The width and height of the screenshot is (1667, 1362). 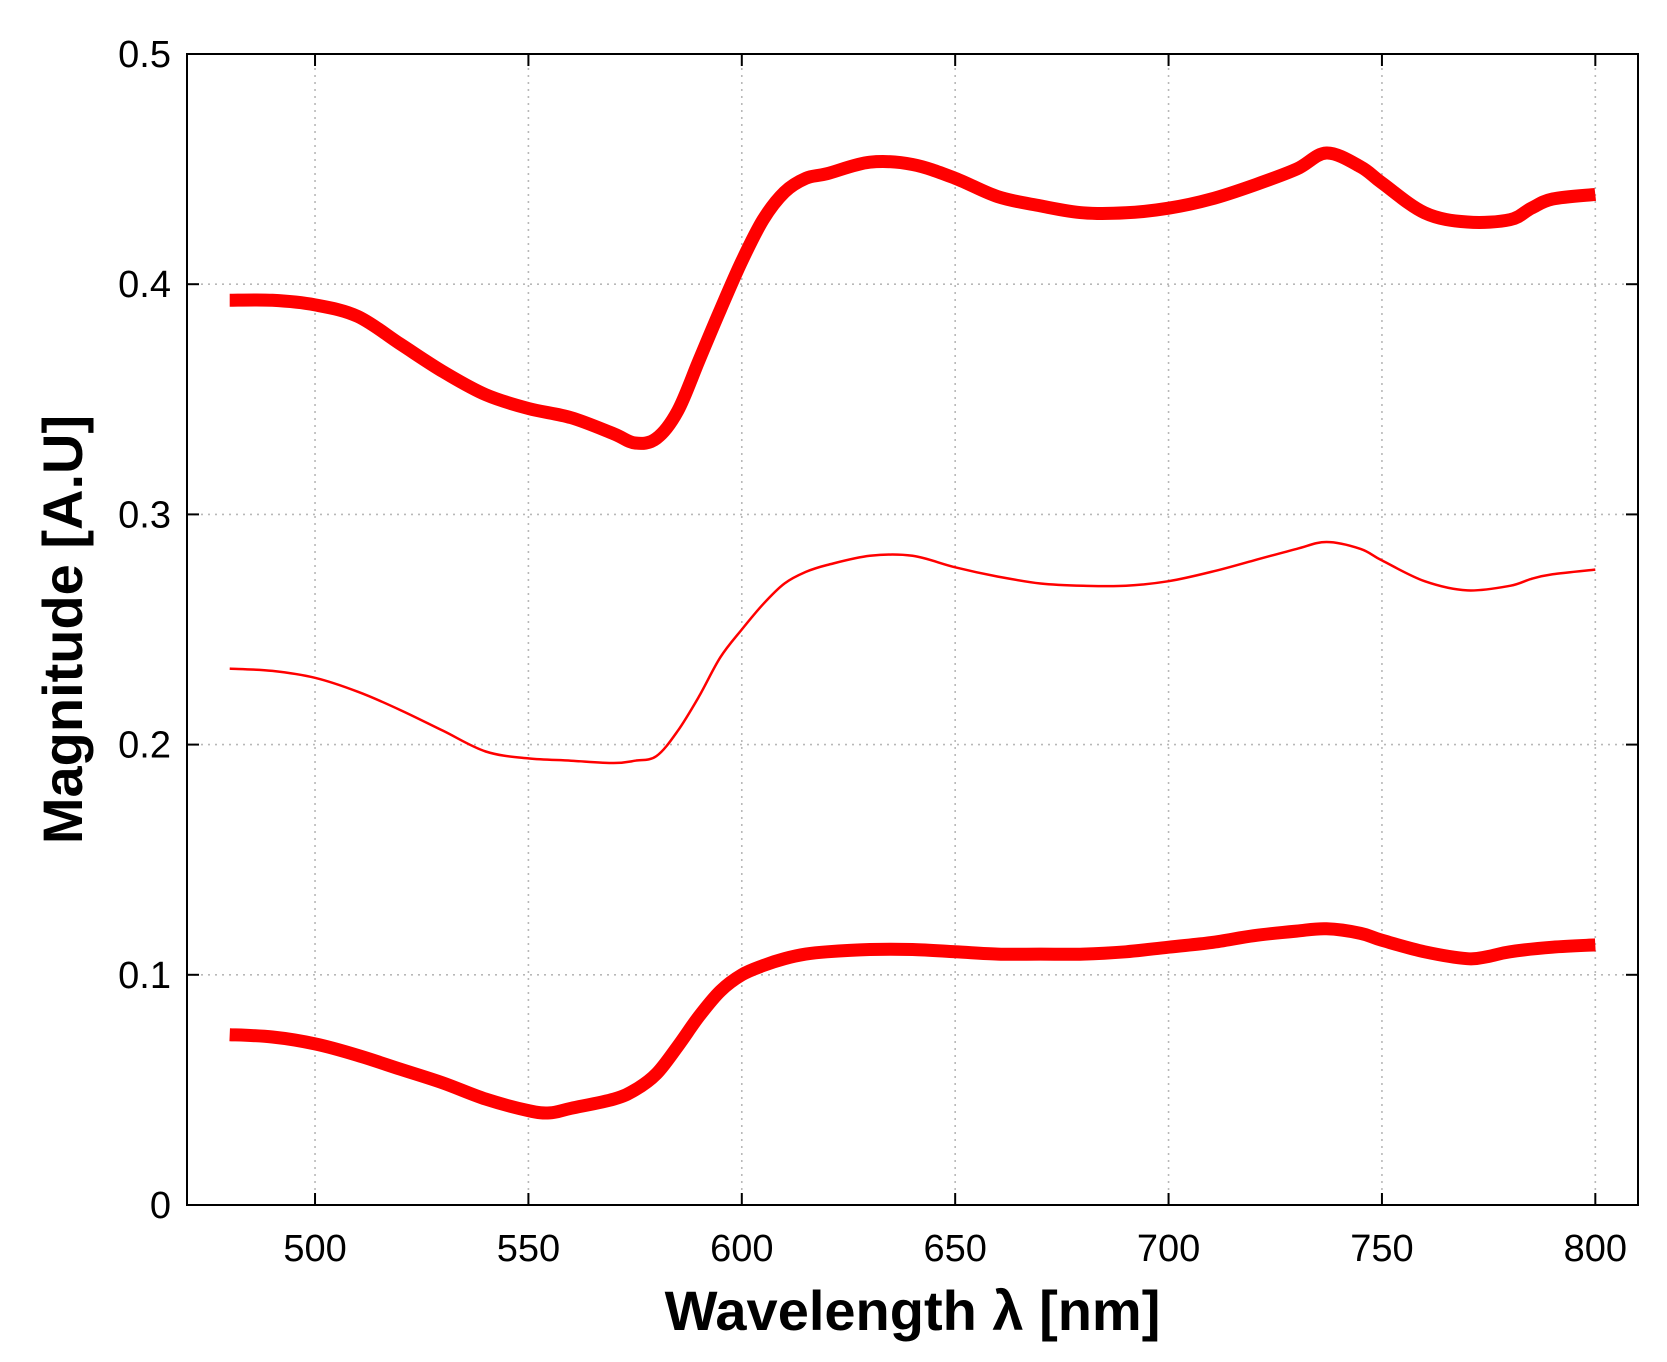 What do you see at coordinates (913, 1310) in the screenshot?
I see `x-axis-title: Wavelength λ [nm]` at bounding box center [913, 1310].